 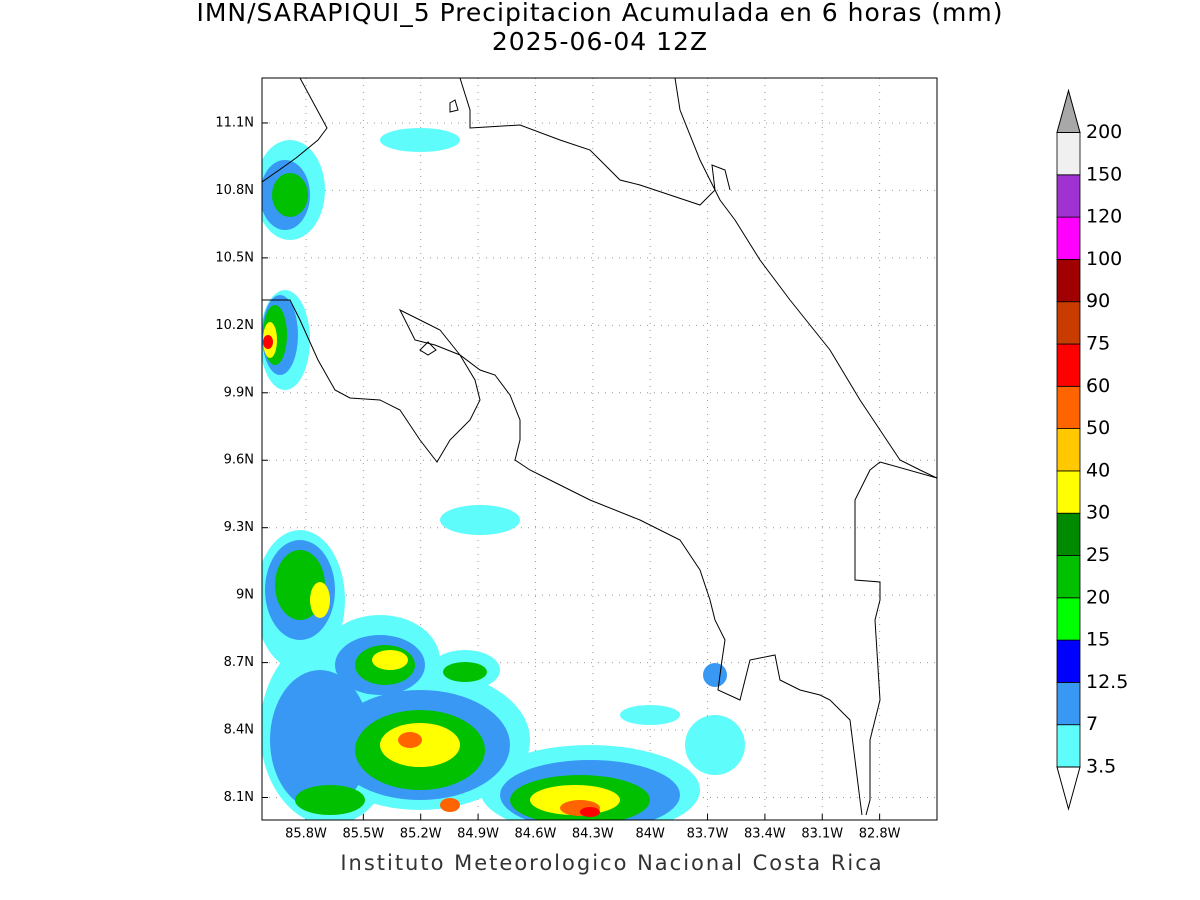 I want to click on y-tick-label: 9.3N, so click(x=239, y=527).